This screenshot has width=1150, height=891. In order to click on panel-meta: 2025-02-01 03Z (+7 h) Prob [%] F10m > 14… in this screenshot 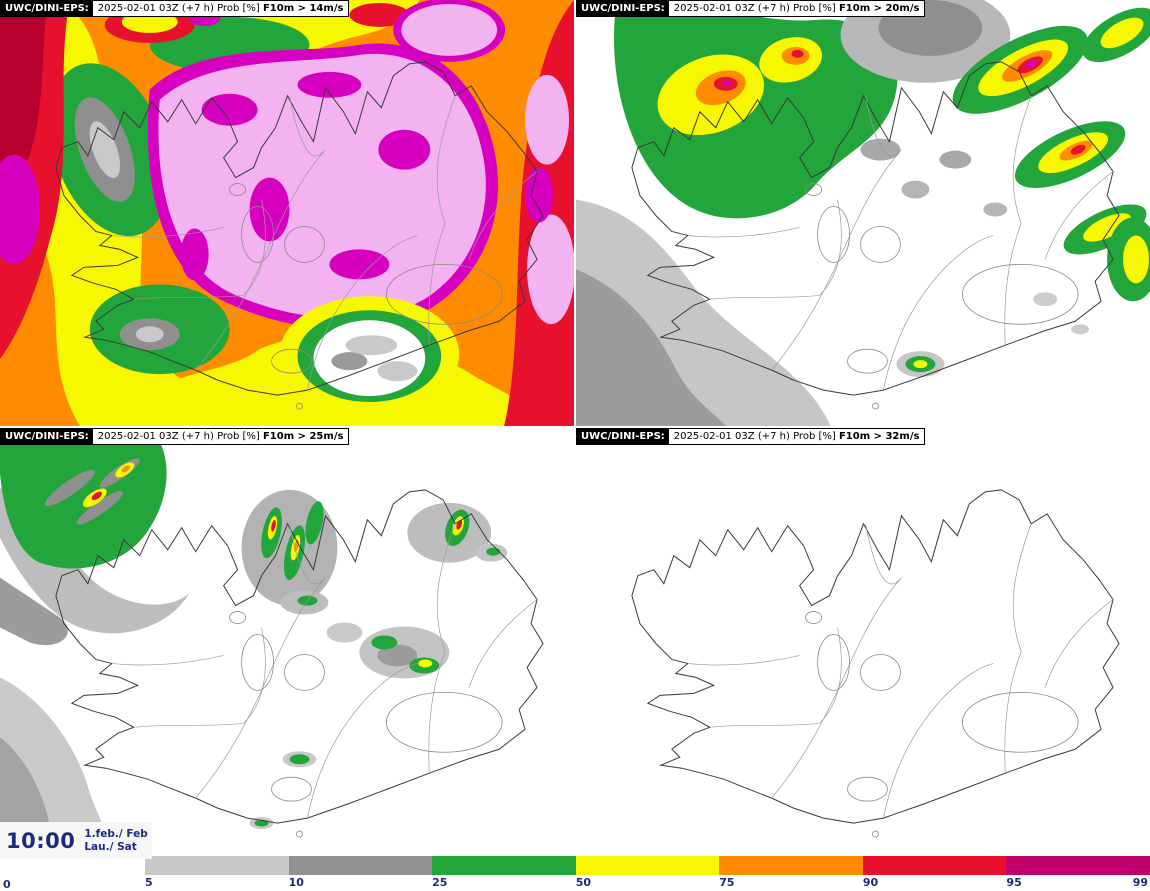, I will do `click(221, 8)`.